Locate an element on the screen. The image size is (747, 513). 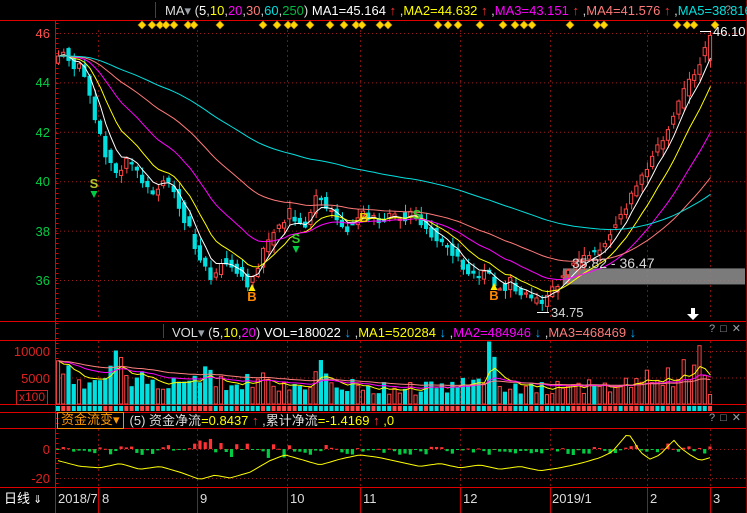
header-segment: MA2=44.632 is located at coordinates (440, 10).